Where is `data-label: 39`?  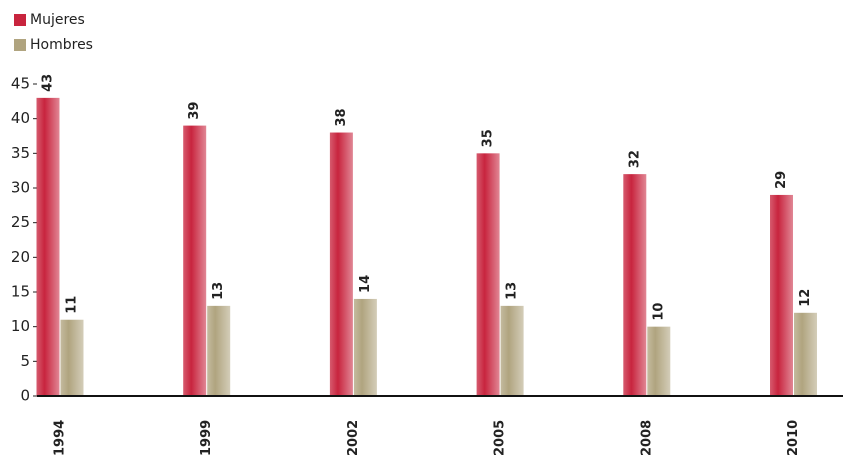
data-label: 39 is located at coordinates (194, 111).